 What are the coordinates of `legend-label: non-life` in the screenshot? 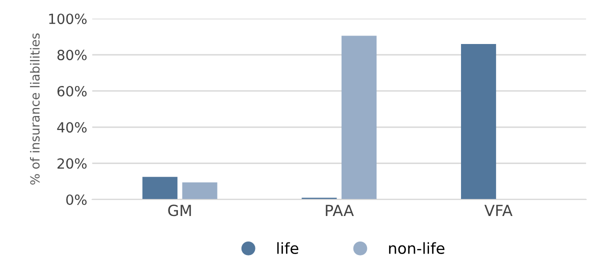 It's located at (416, 248).